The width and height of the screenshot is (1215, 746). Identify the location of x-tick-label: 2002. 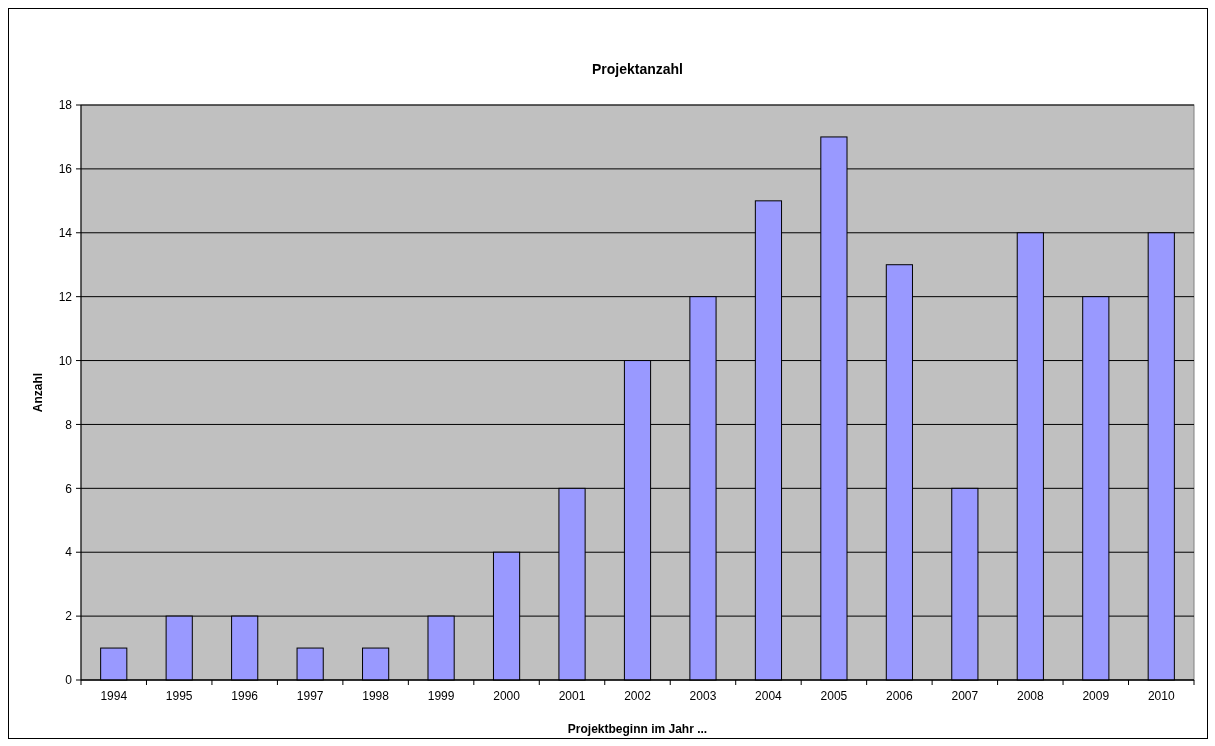
(638, 696).